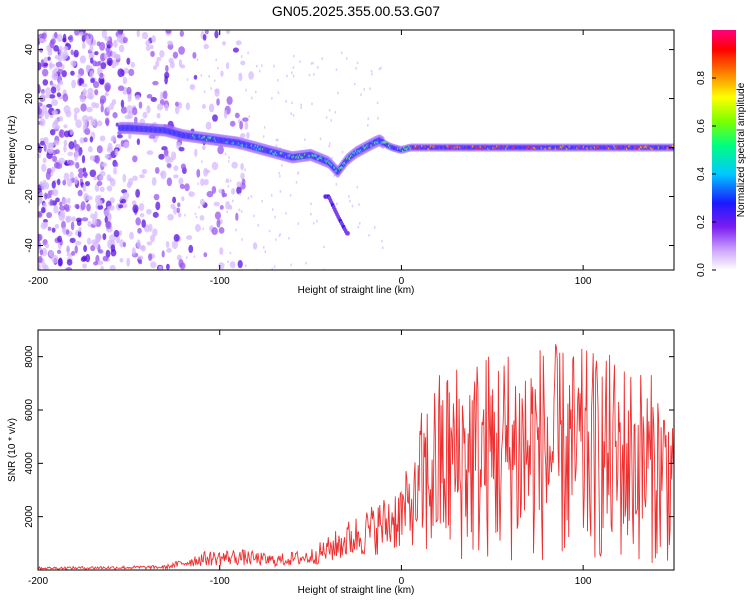  Describe the element at coordinates (402, 581) in the screenshot. I see `x-tick-label: 0` at that location.